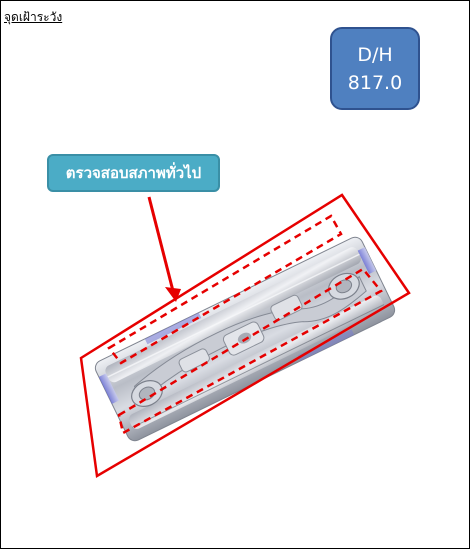  Describe the element at coordinates (375, 68) in the screenshot. I see `dh-value-box: D/H 817.0` at that location.